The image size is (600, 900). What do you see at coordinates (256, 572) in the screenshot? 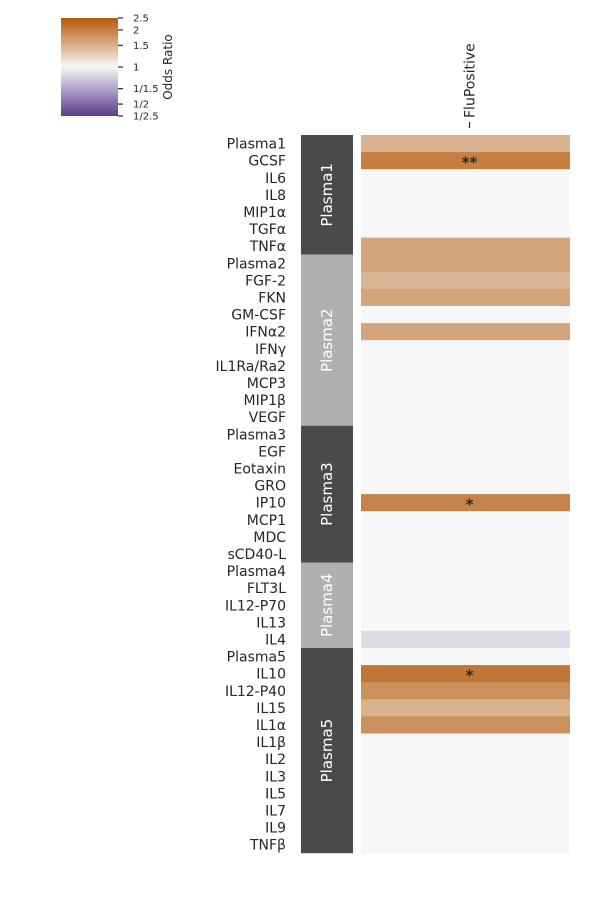
I see `row-label: Plasma4` at bounding box center [256, 572].